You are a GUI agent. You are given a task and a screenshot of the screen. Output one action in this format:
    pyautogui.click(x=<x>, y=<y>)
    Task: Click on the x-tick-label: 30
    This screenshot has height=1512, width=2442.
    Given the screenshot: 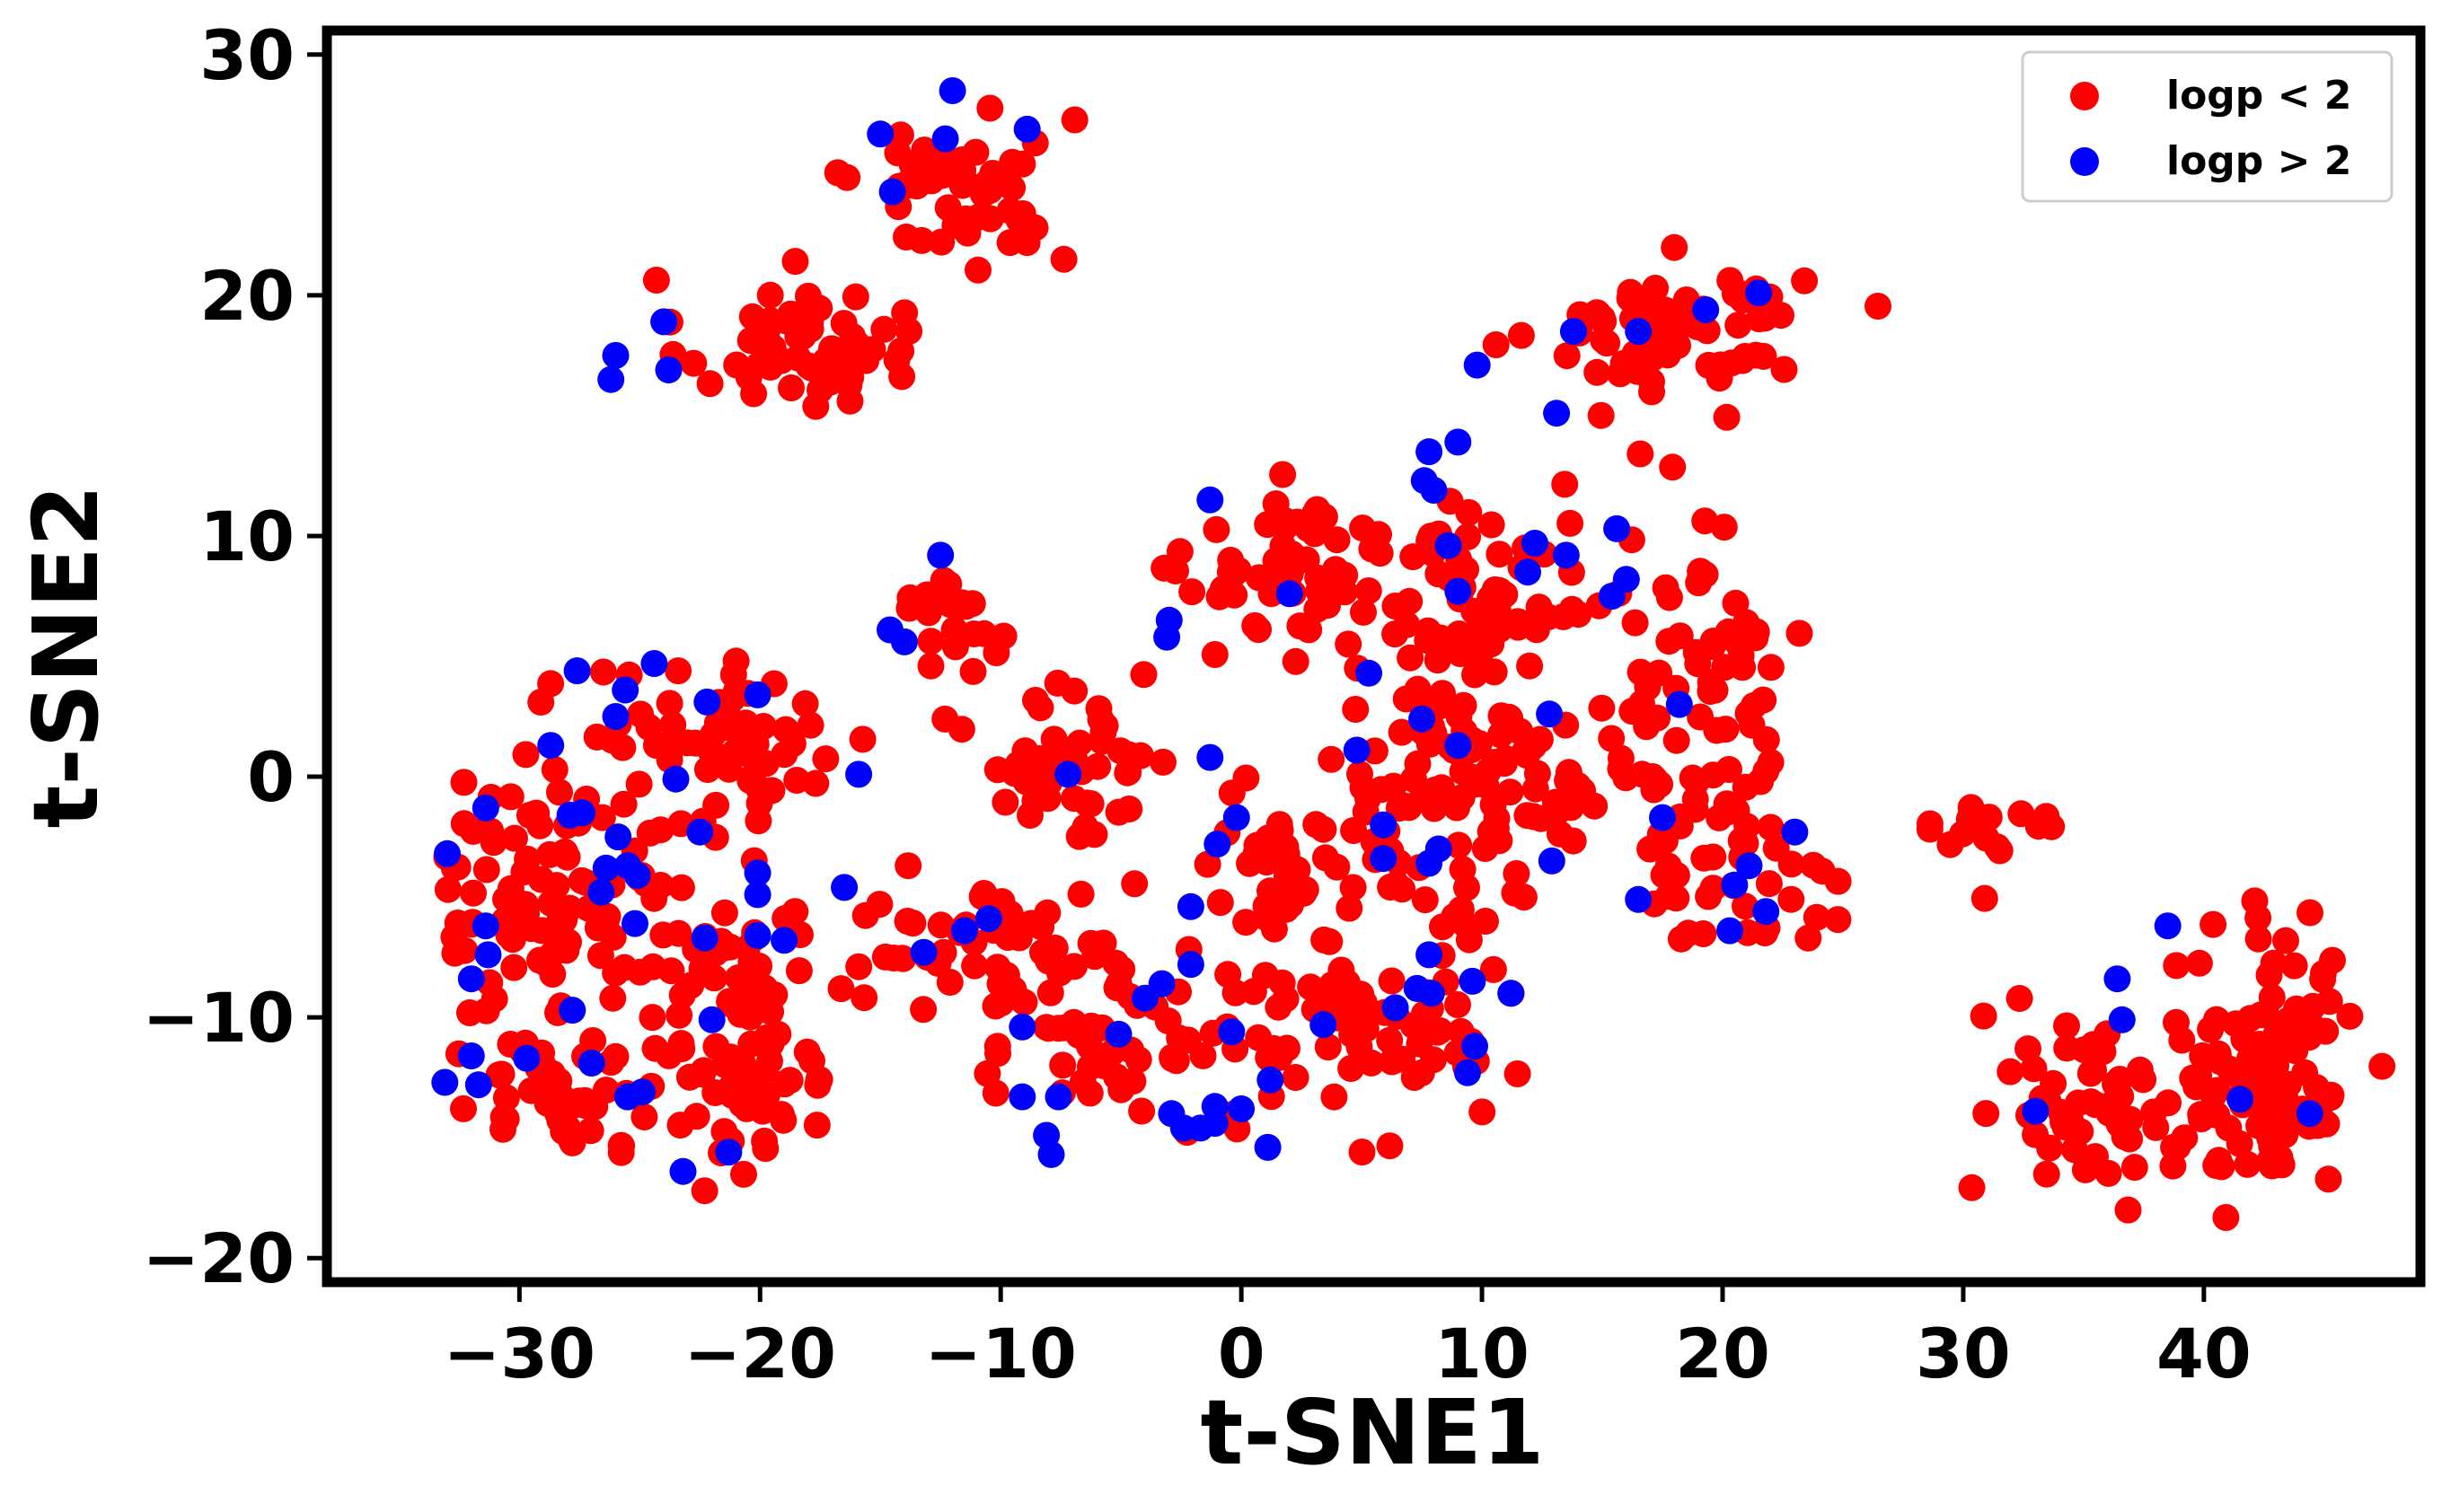 What is the action you would take?
    pyautogui.click(x=1963, y=1353)
    